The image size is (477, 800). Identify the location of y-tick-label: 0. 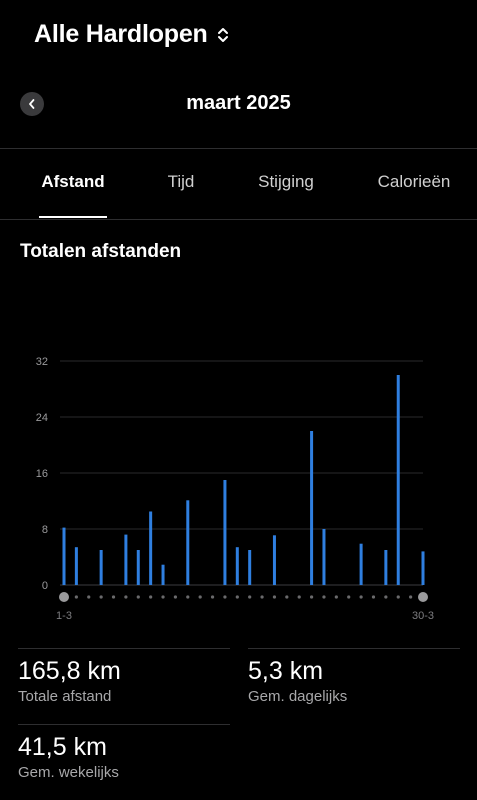
(45, 586).